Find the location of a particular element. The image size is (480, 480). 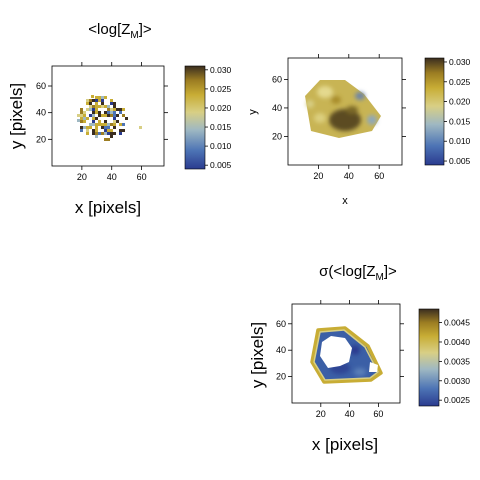

panel-2-xtick-label: 40 is located at coordinates (349, 176).